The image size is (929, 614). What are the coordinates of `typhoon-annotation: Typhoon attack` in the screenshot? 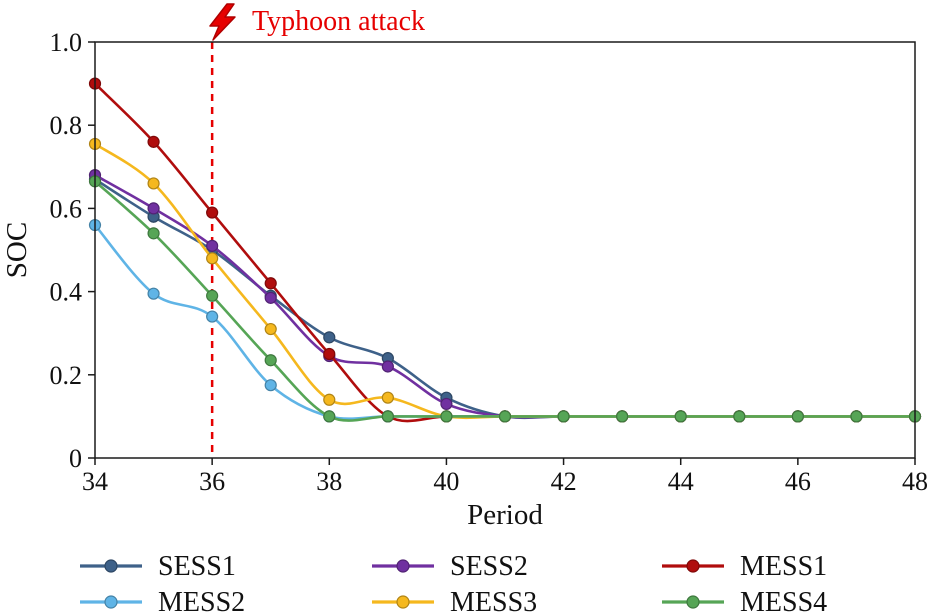 It's located at (317, 22).